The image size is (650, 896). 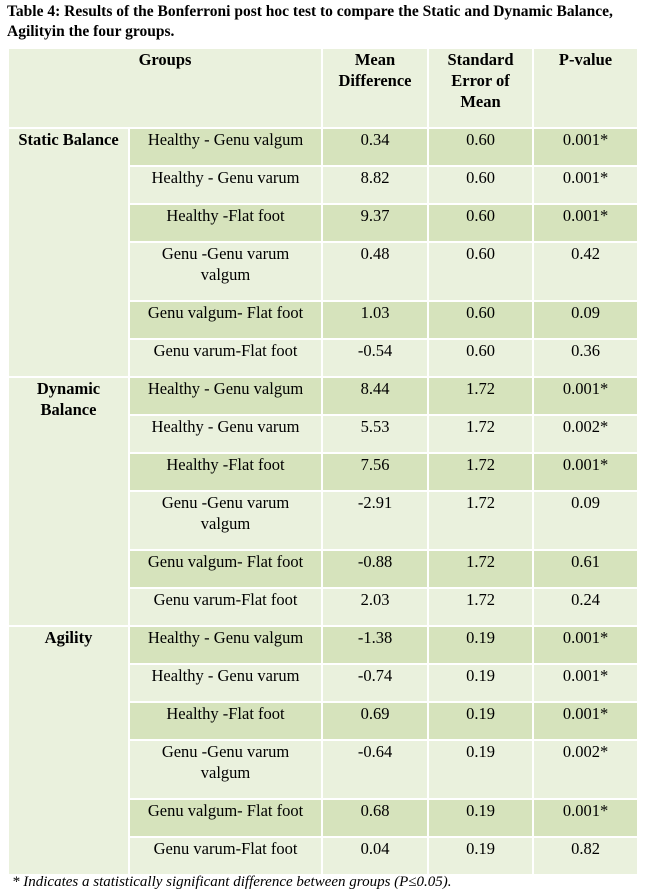 I want to click on table-row: Genu -Genu varum valgum 0.48 0.60 0.42, so click(x=324, y=271).